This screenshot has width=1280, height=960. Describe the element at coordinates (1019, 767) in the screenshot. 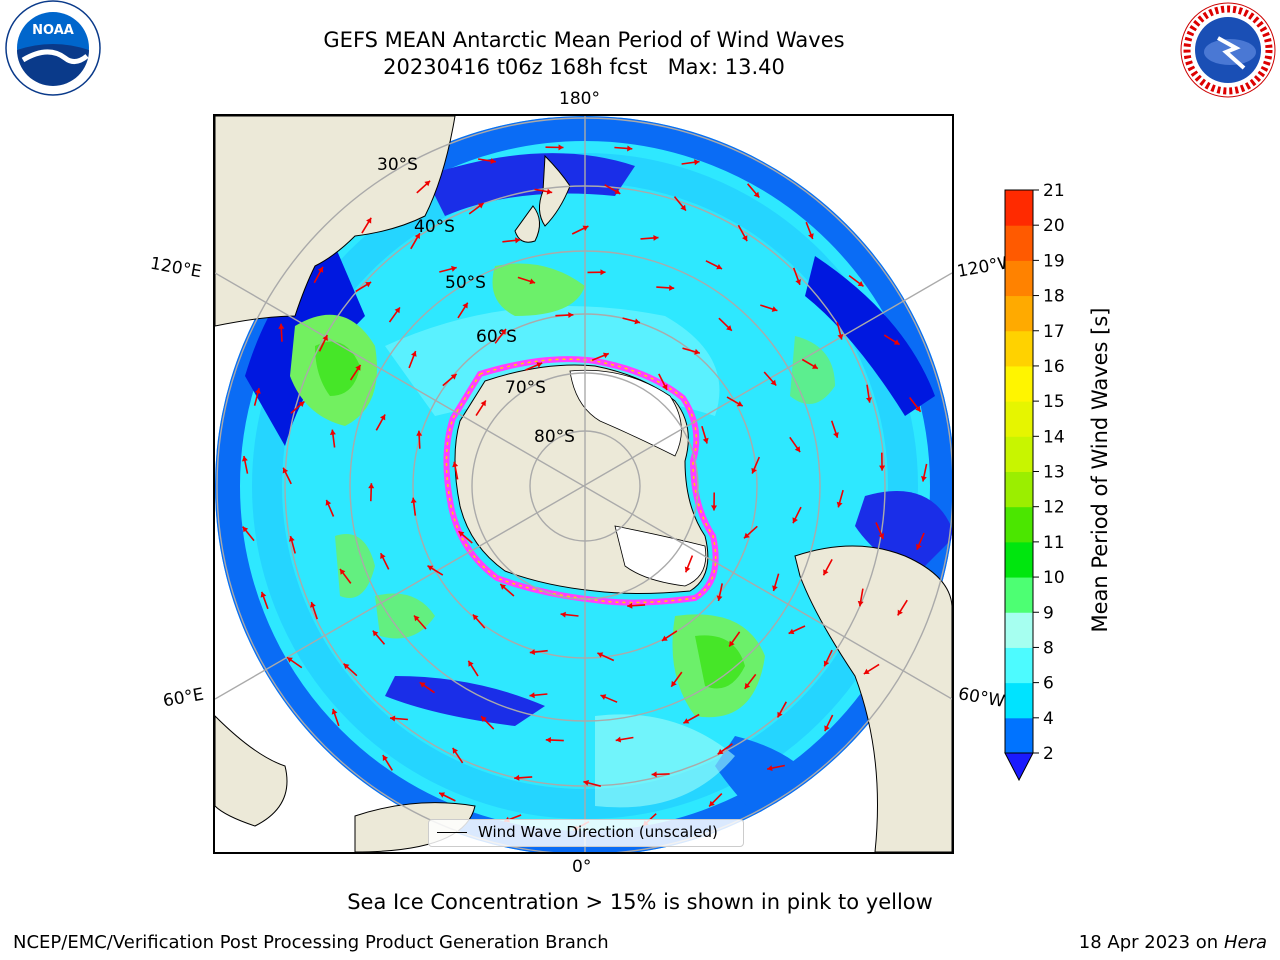

I see `colorbar-extend-arrow` at that location.